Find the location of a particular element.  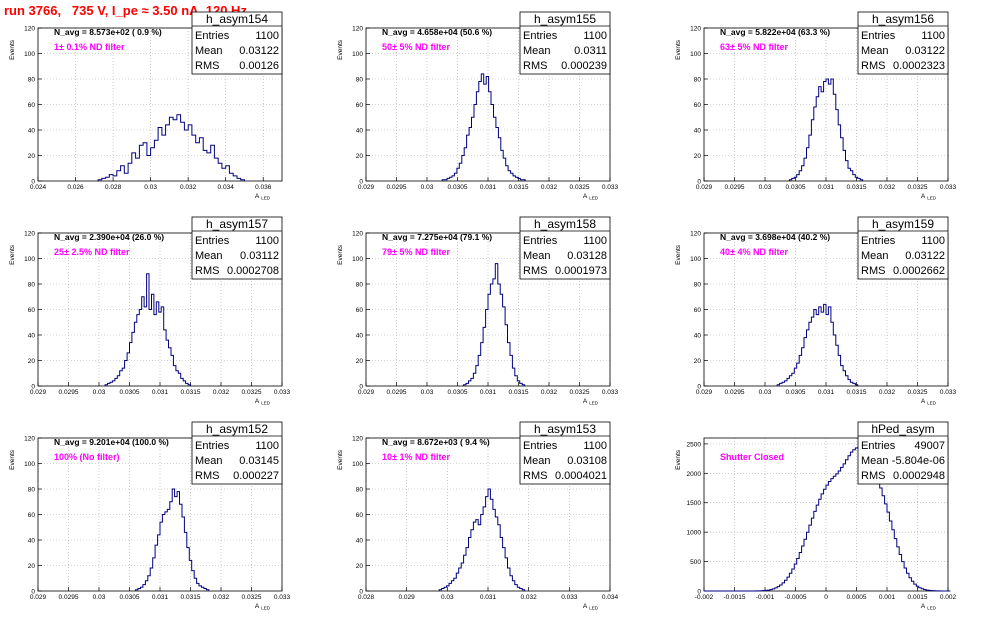

filter-label: 50± 5% ND filter is located at coordinates (416, 47).